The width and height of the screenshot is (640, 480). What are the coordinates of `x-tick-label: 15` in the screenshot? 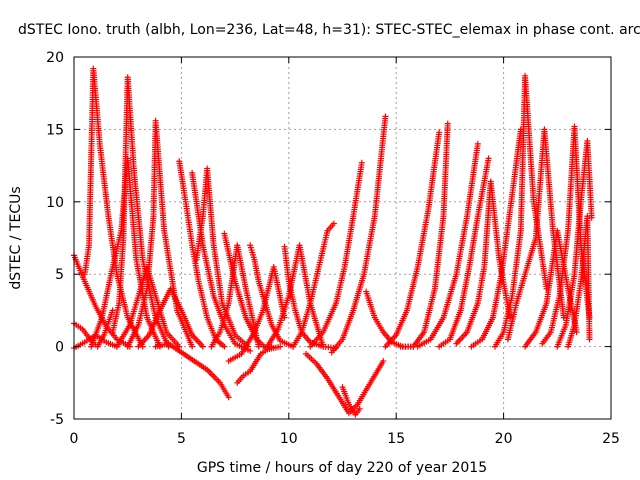 It's located at (396, 439).